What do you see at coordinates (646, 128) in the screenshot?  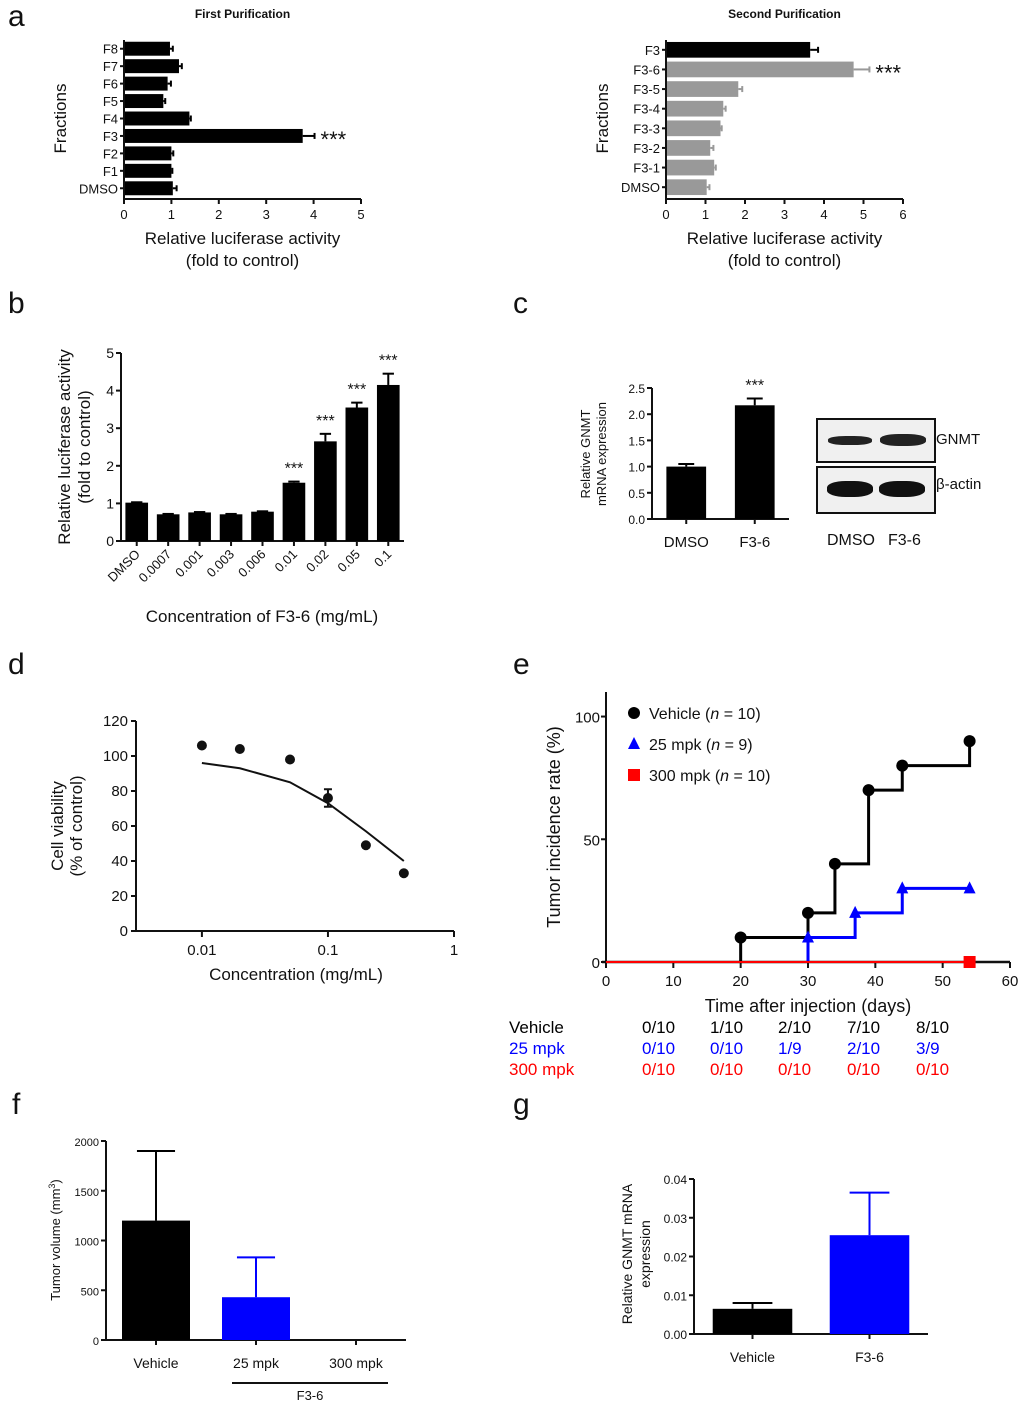 I see `y-tick-label: F3-3` at bounding box center [646, 128].